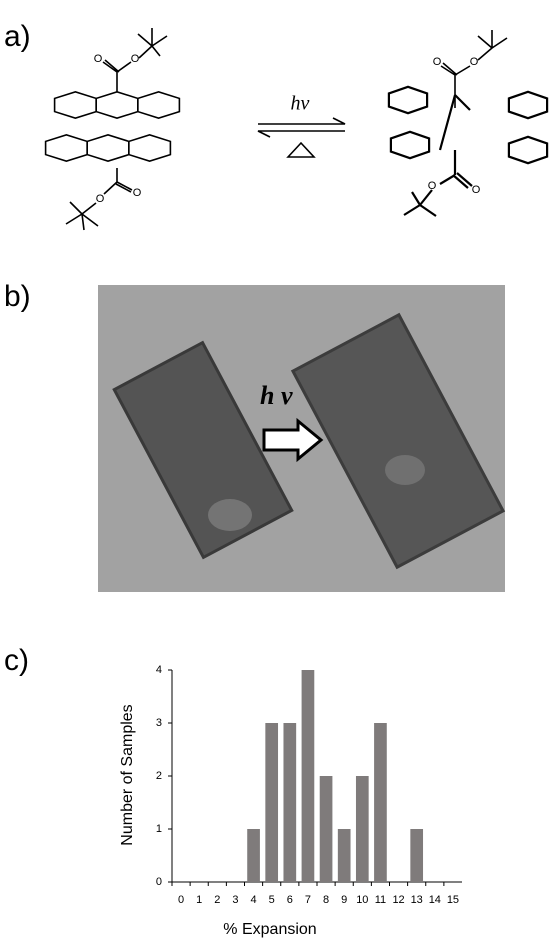  What do you see at coordinates (17, 36) in the screenshot?
I see `panel-label: a)` at bounding box center [17, 36].